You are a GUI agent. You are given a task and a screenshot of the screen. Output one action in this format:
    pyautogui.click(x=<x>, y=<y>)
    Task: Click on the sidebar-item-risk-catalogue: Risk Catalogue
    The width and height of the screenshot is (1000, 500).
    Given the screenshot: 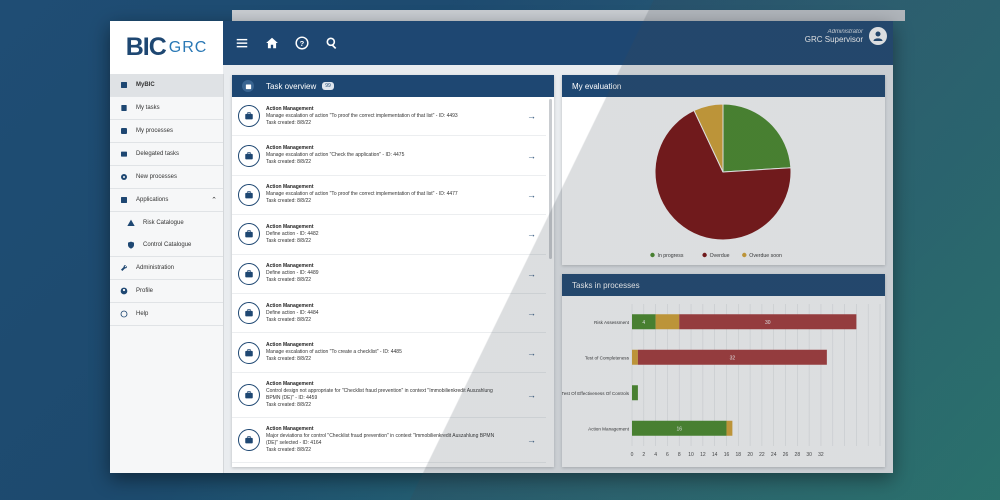 What is the action you would take?
    pyautogui.click(x=166, y=223)
    